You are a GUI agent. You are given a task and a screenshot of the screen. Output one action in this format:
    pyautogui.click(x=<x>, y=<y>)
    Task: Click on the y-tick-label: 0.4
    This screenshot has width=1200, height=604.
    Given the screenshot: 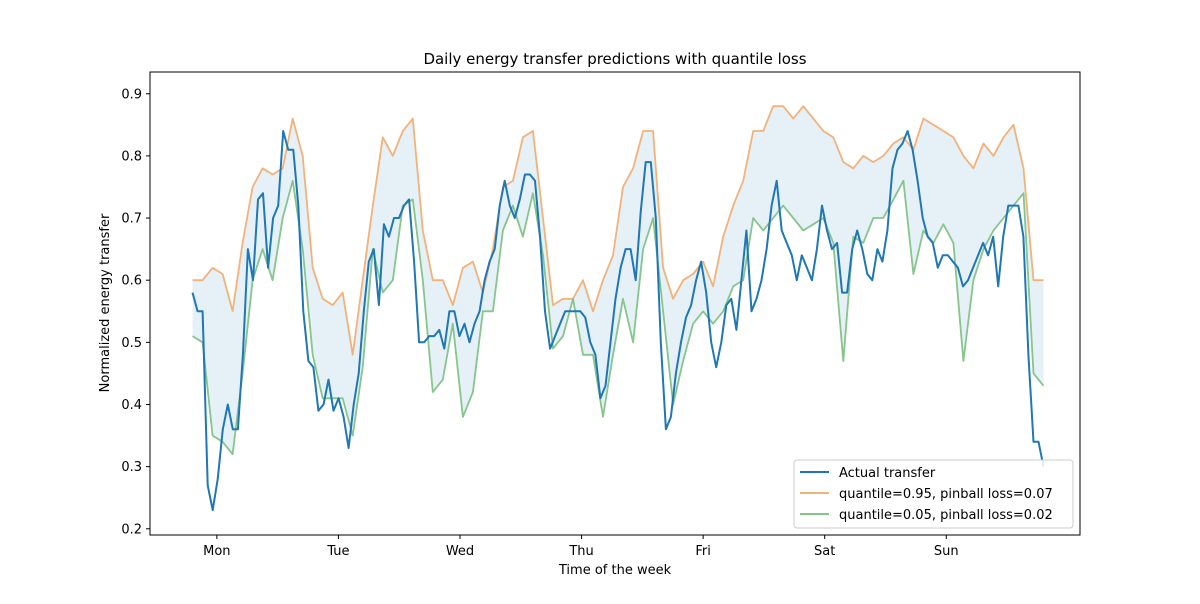 What is the action you would take?
    pyautogui.click(x=131, y=405)
    